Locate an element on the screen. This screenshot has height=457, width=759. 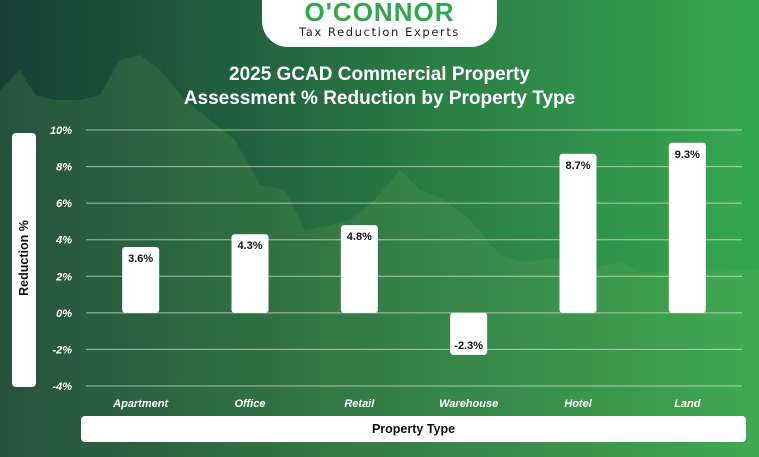
x-category-label: Hotel is located at coordinates (578, 404).